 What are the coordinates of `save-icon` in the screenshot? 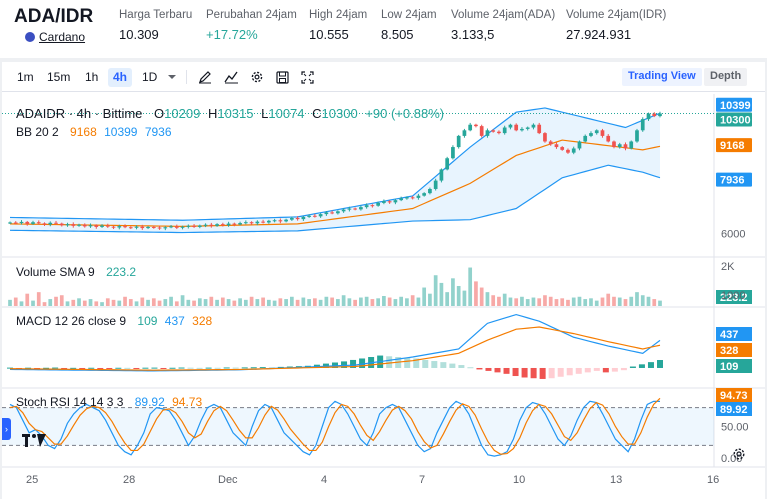 It's located at (282, 77).